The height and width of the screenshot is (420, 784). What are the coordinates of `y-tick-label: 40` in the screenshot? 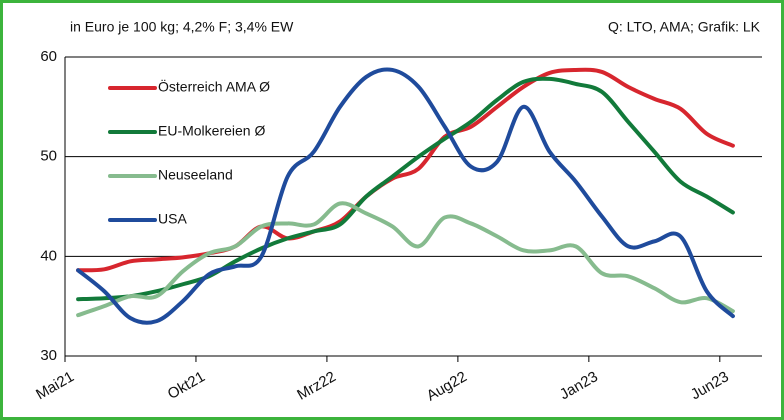 It's located at (48, 255).